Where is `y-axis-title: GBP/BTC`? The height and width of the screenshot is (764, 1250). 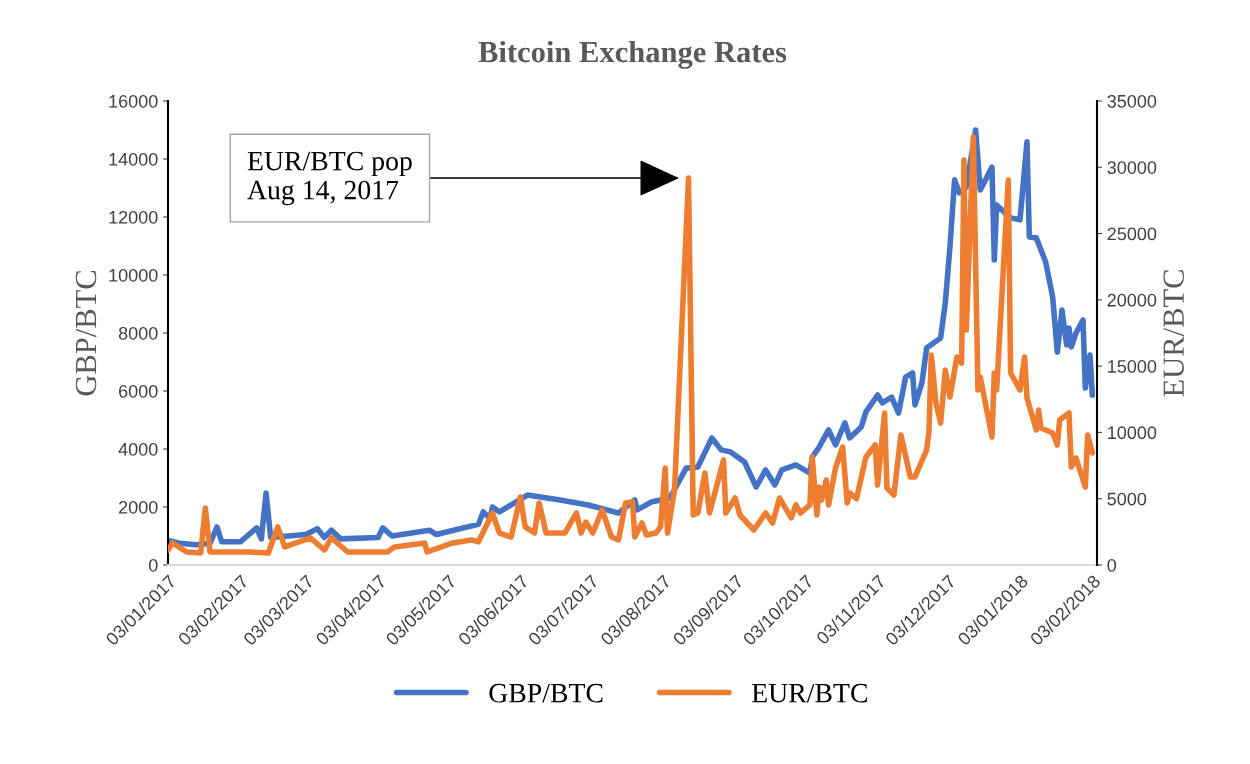
y-axis-title: GBP/BTC is located at coordinates (86, 333).